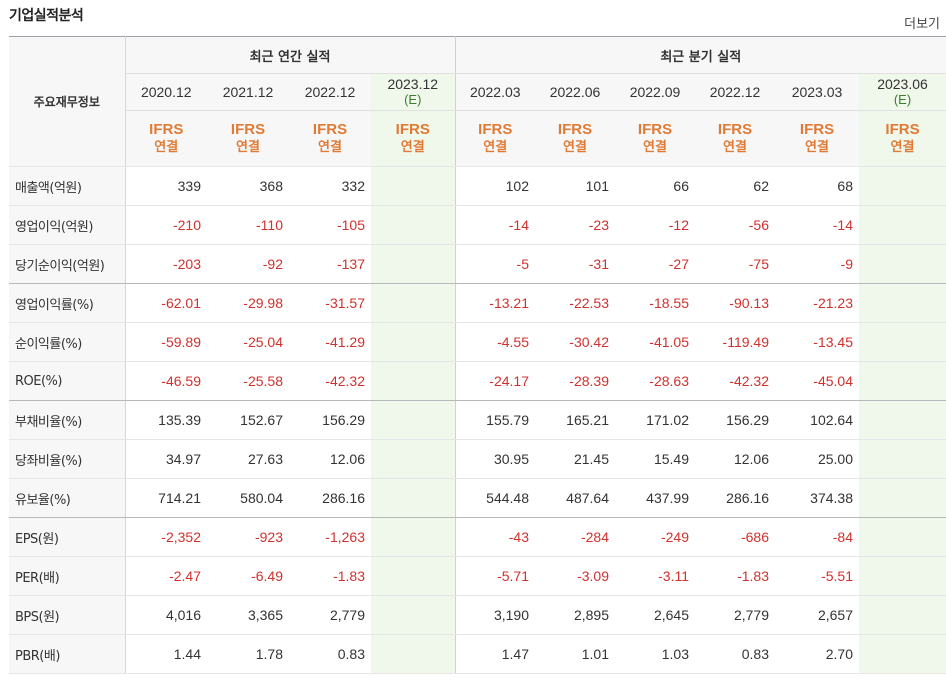 This screenshot has width=946, height=684. I want to click on data-cell: -3.11, so click(655, 576).